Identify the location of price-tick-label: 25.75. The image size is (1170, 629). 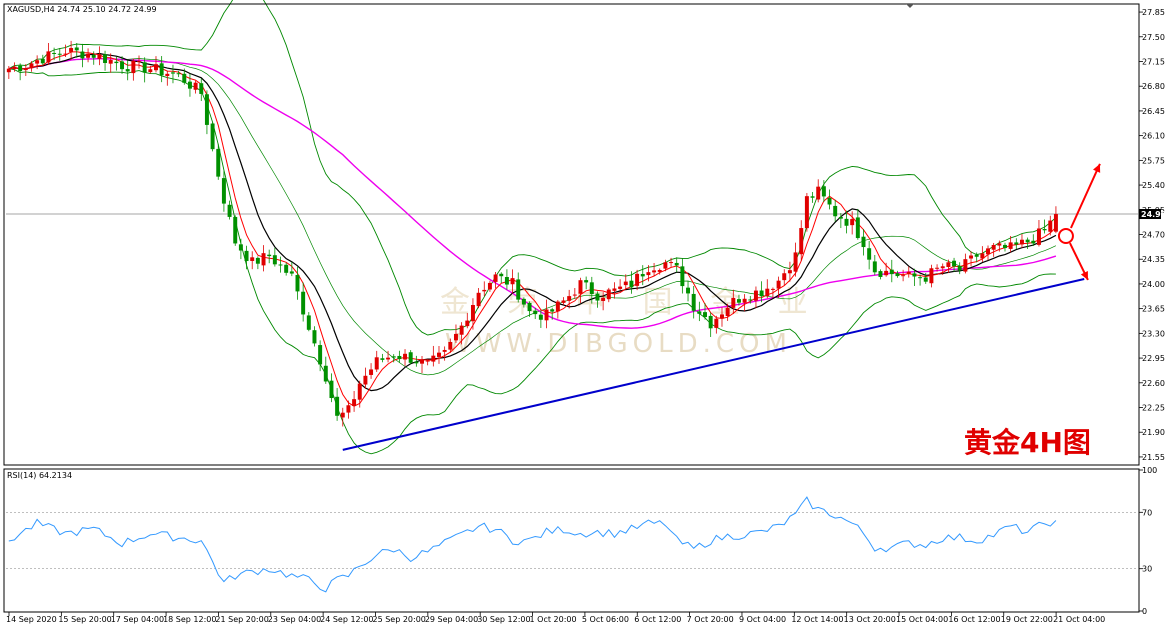
(1153, 160).